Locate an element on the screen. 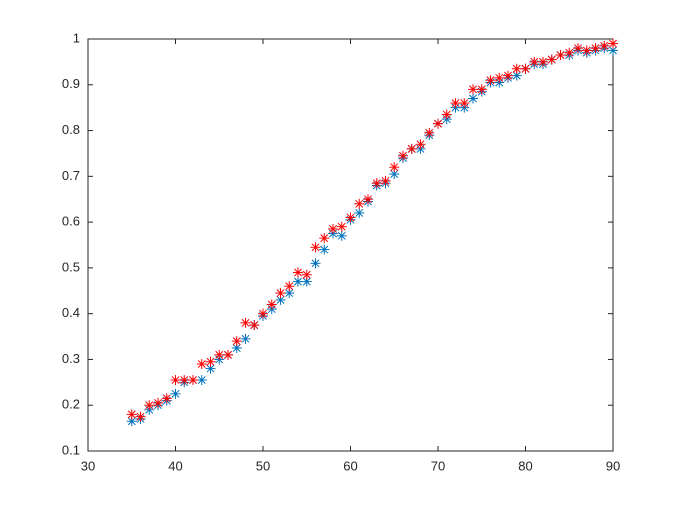  y-tick-label: 0.6 is located at coordinates (71, 221).